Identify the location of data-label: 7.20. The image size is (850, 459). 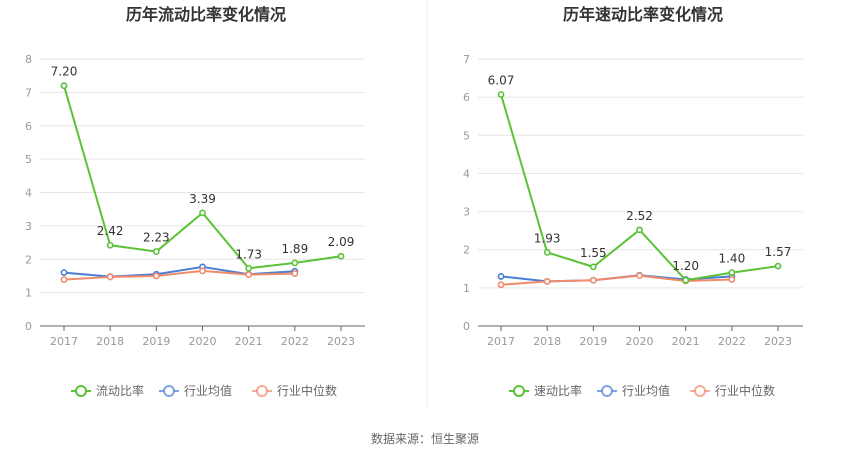
(64, 72).